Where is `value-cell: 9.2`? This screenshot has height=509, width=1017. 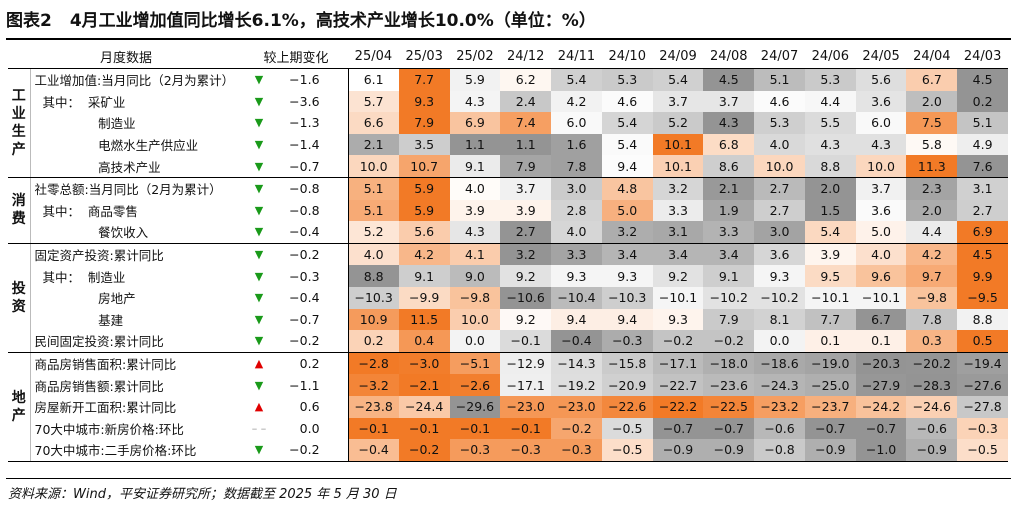
value-cell: 9.2 is located at coordinates (526, 276).